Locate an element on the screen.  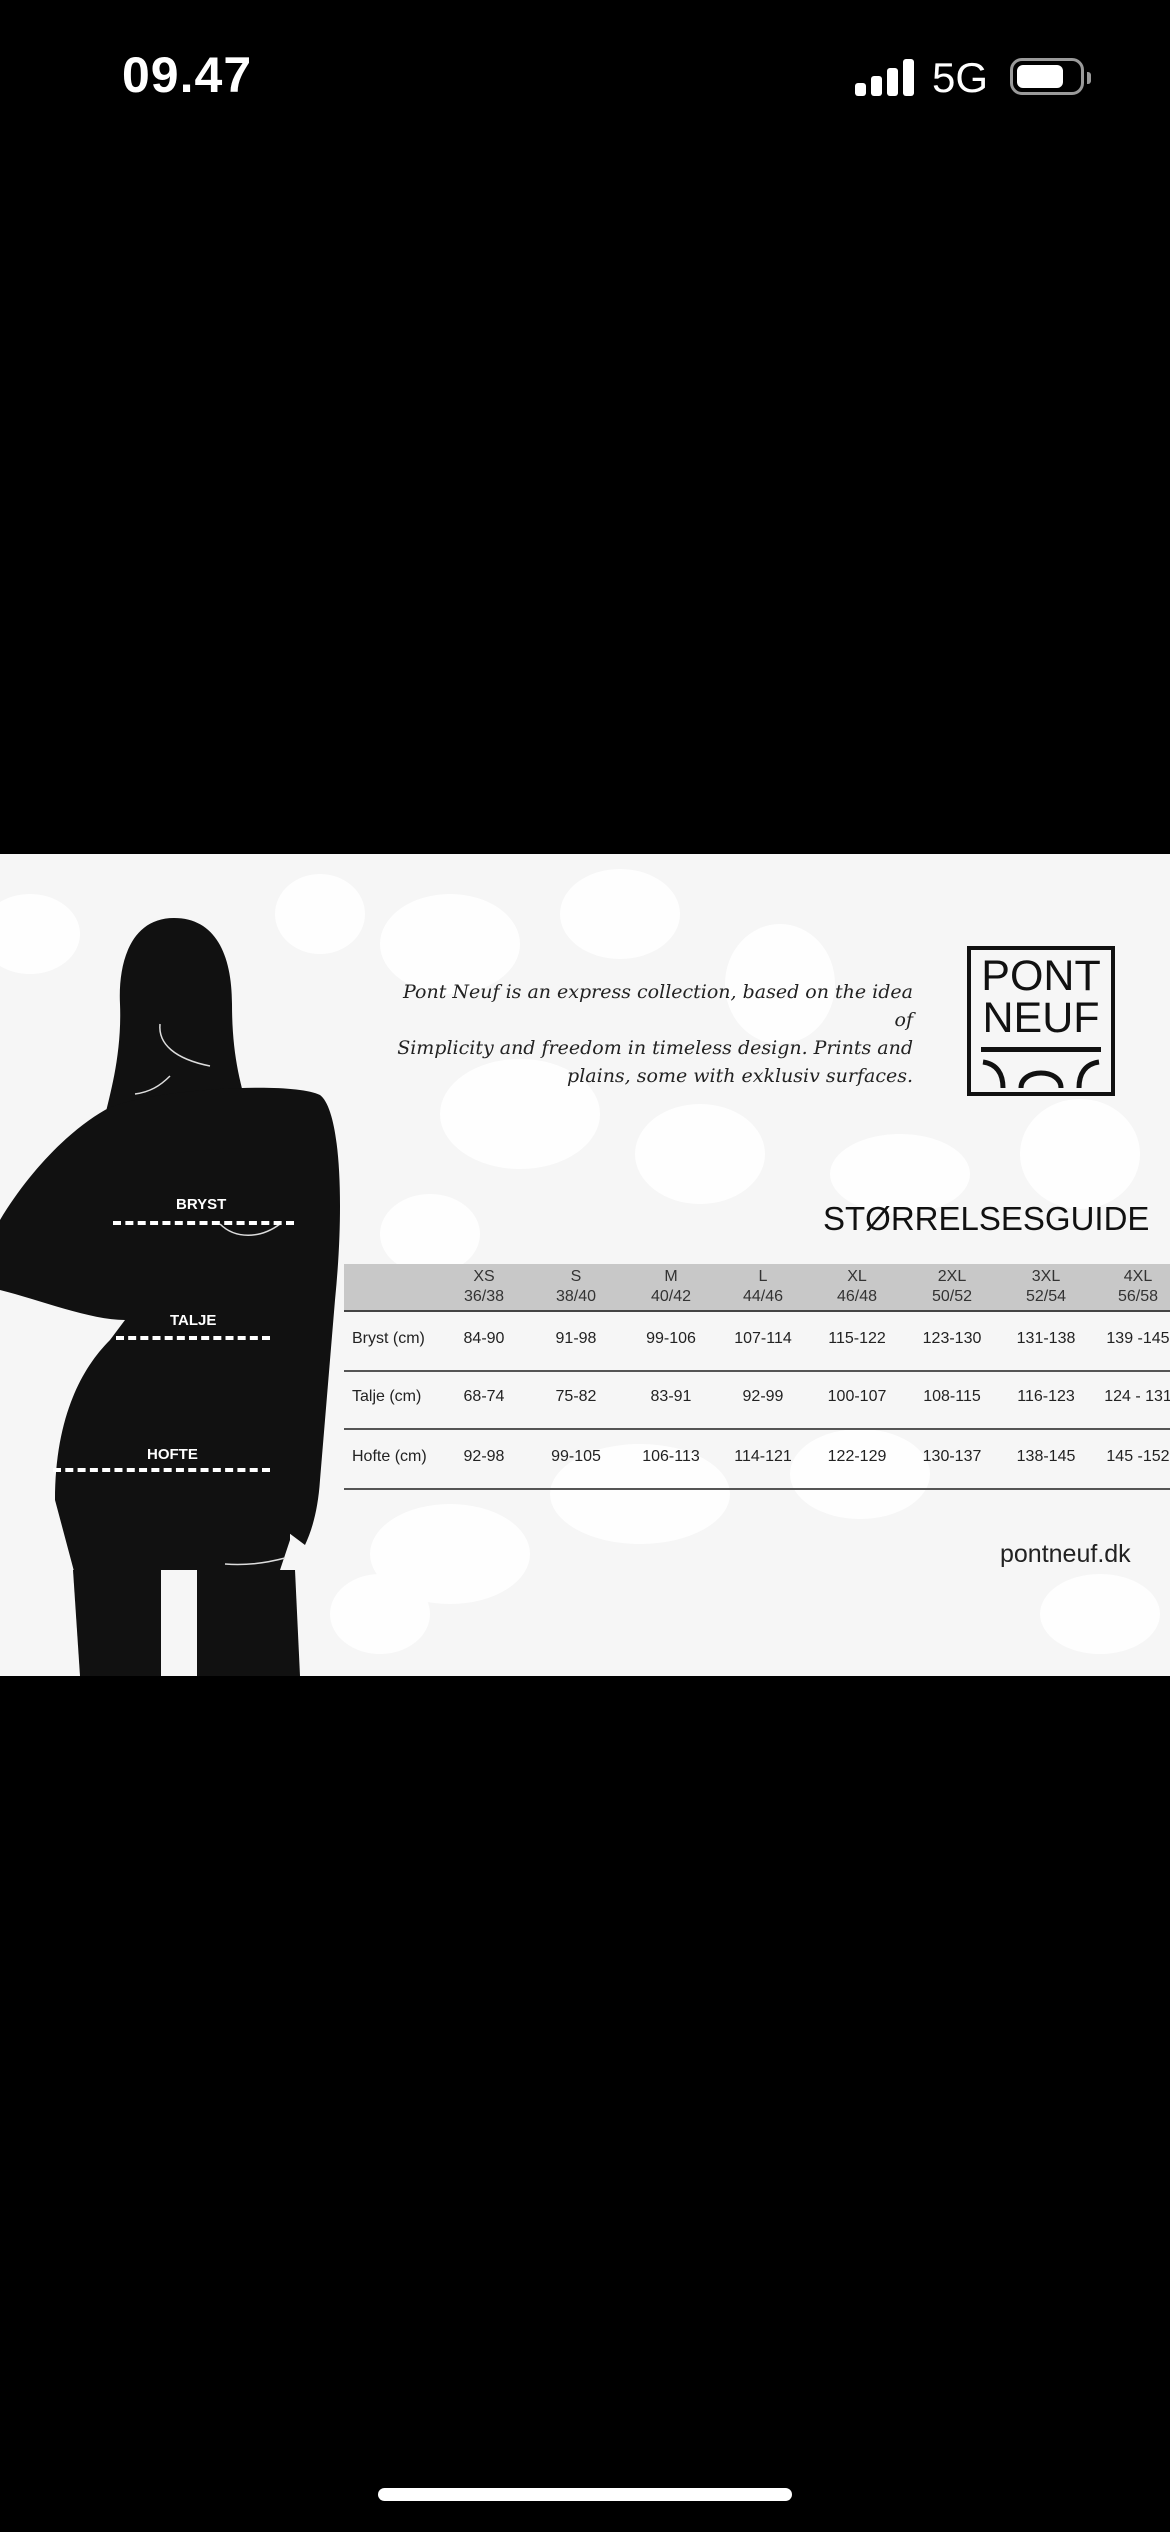
column-header: 2XL 50/52 is located at coordinates (952, 1286).